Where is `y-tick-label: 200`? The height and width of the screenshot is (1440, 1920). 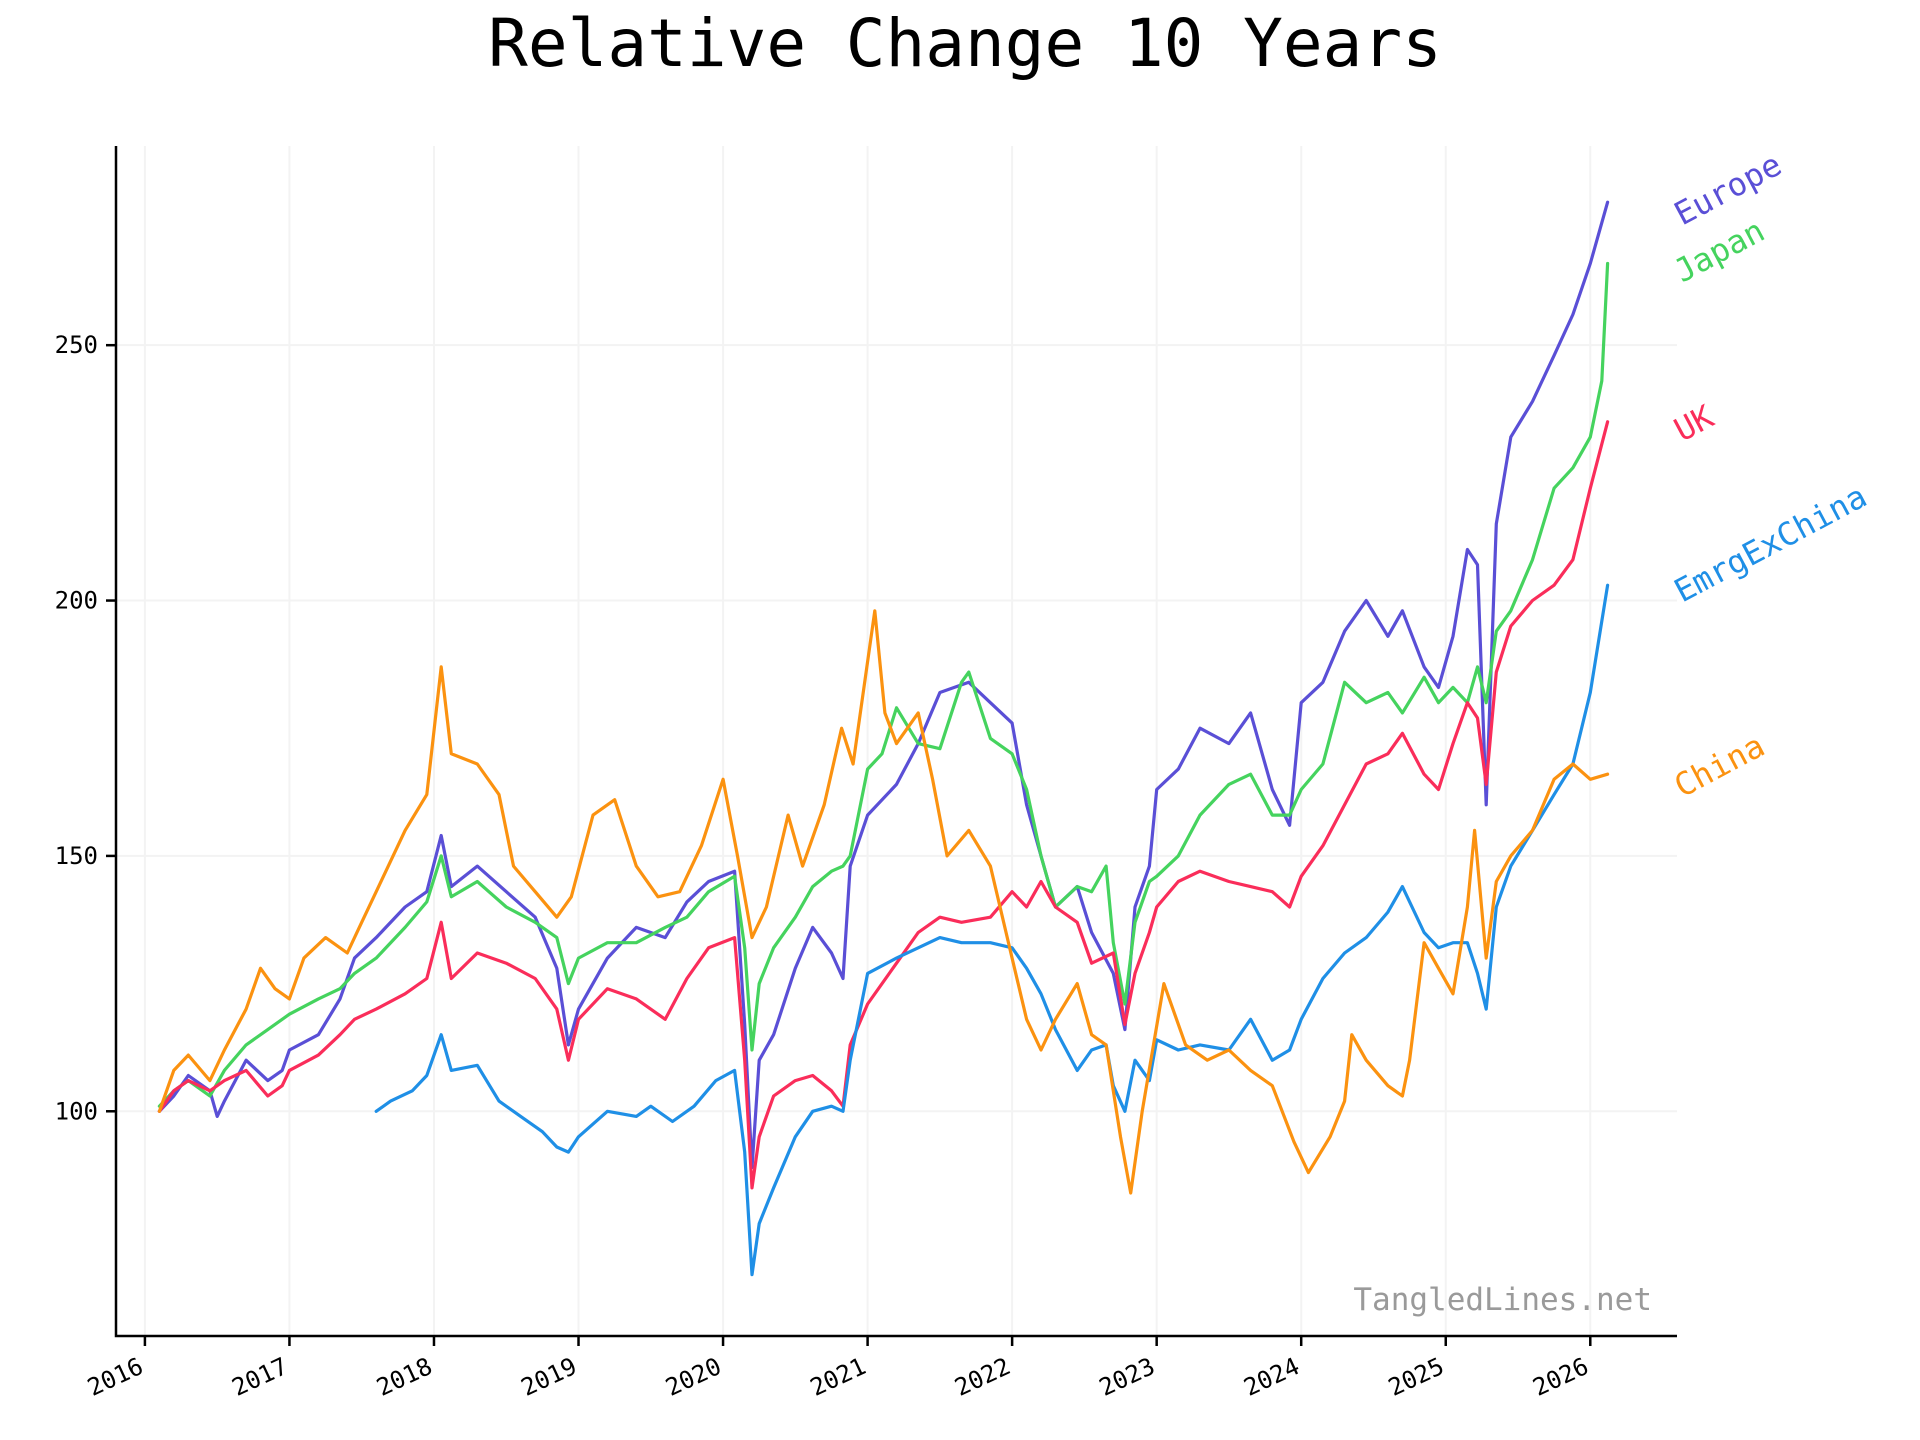 y-tick-label: 200 is located at coordinates (76, 601).